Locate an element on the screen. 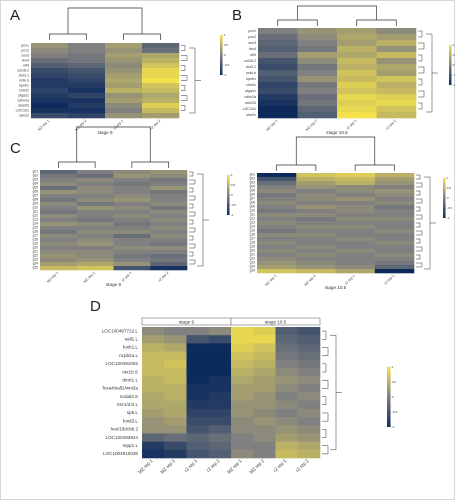  row-label: g11 is located at coordinates (252, 215).